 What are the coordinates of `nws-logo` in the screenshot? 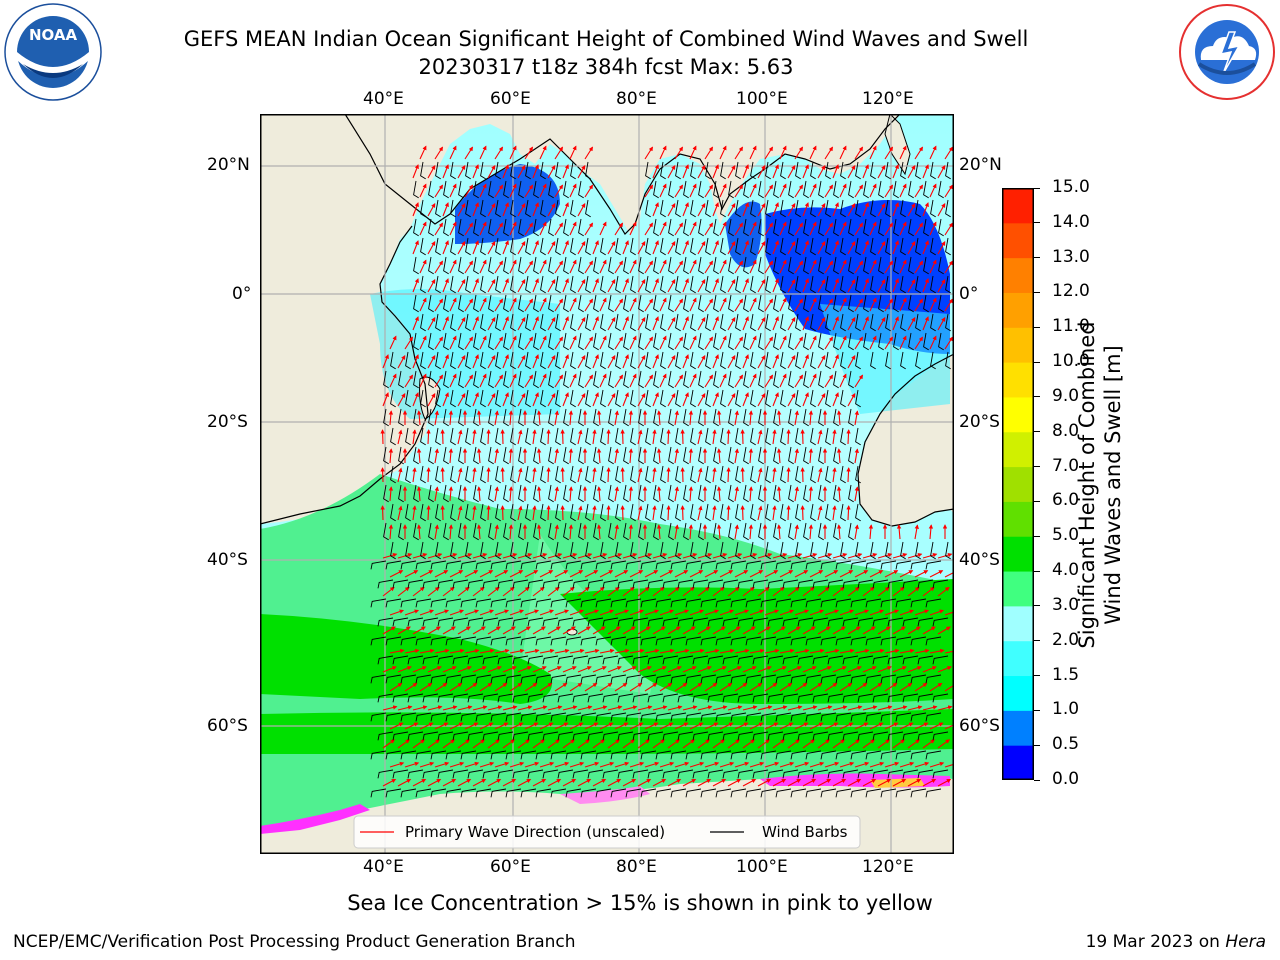 It's located at (1227, 52).